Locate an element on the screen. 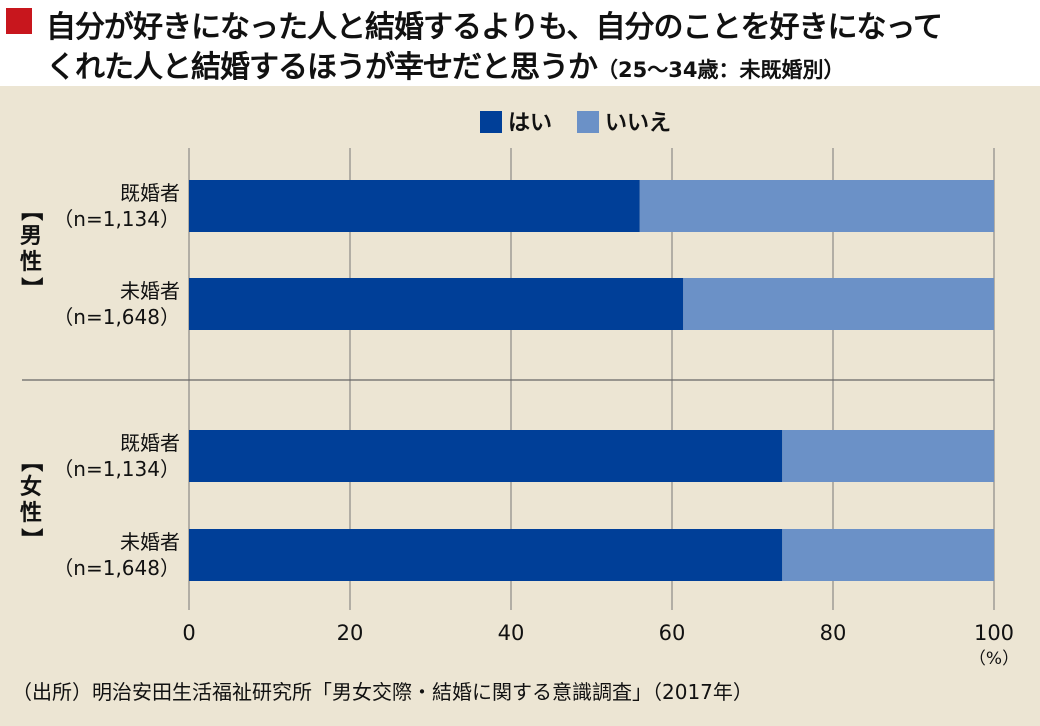 This screenshot has width=1040, height=726. tick-label-x-100: 100 is located at coordinates (994, 633).